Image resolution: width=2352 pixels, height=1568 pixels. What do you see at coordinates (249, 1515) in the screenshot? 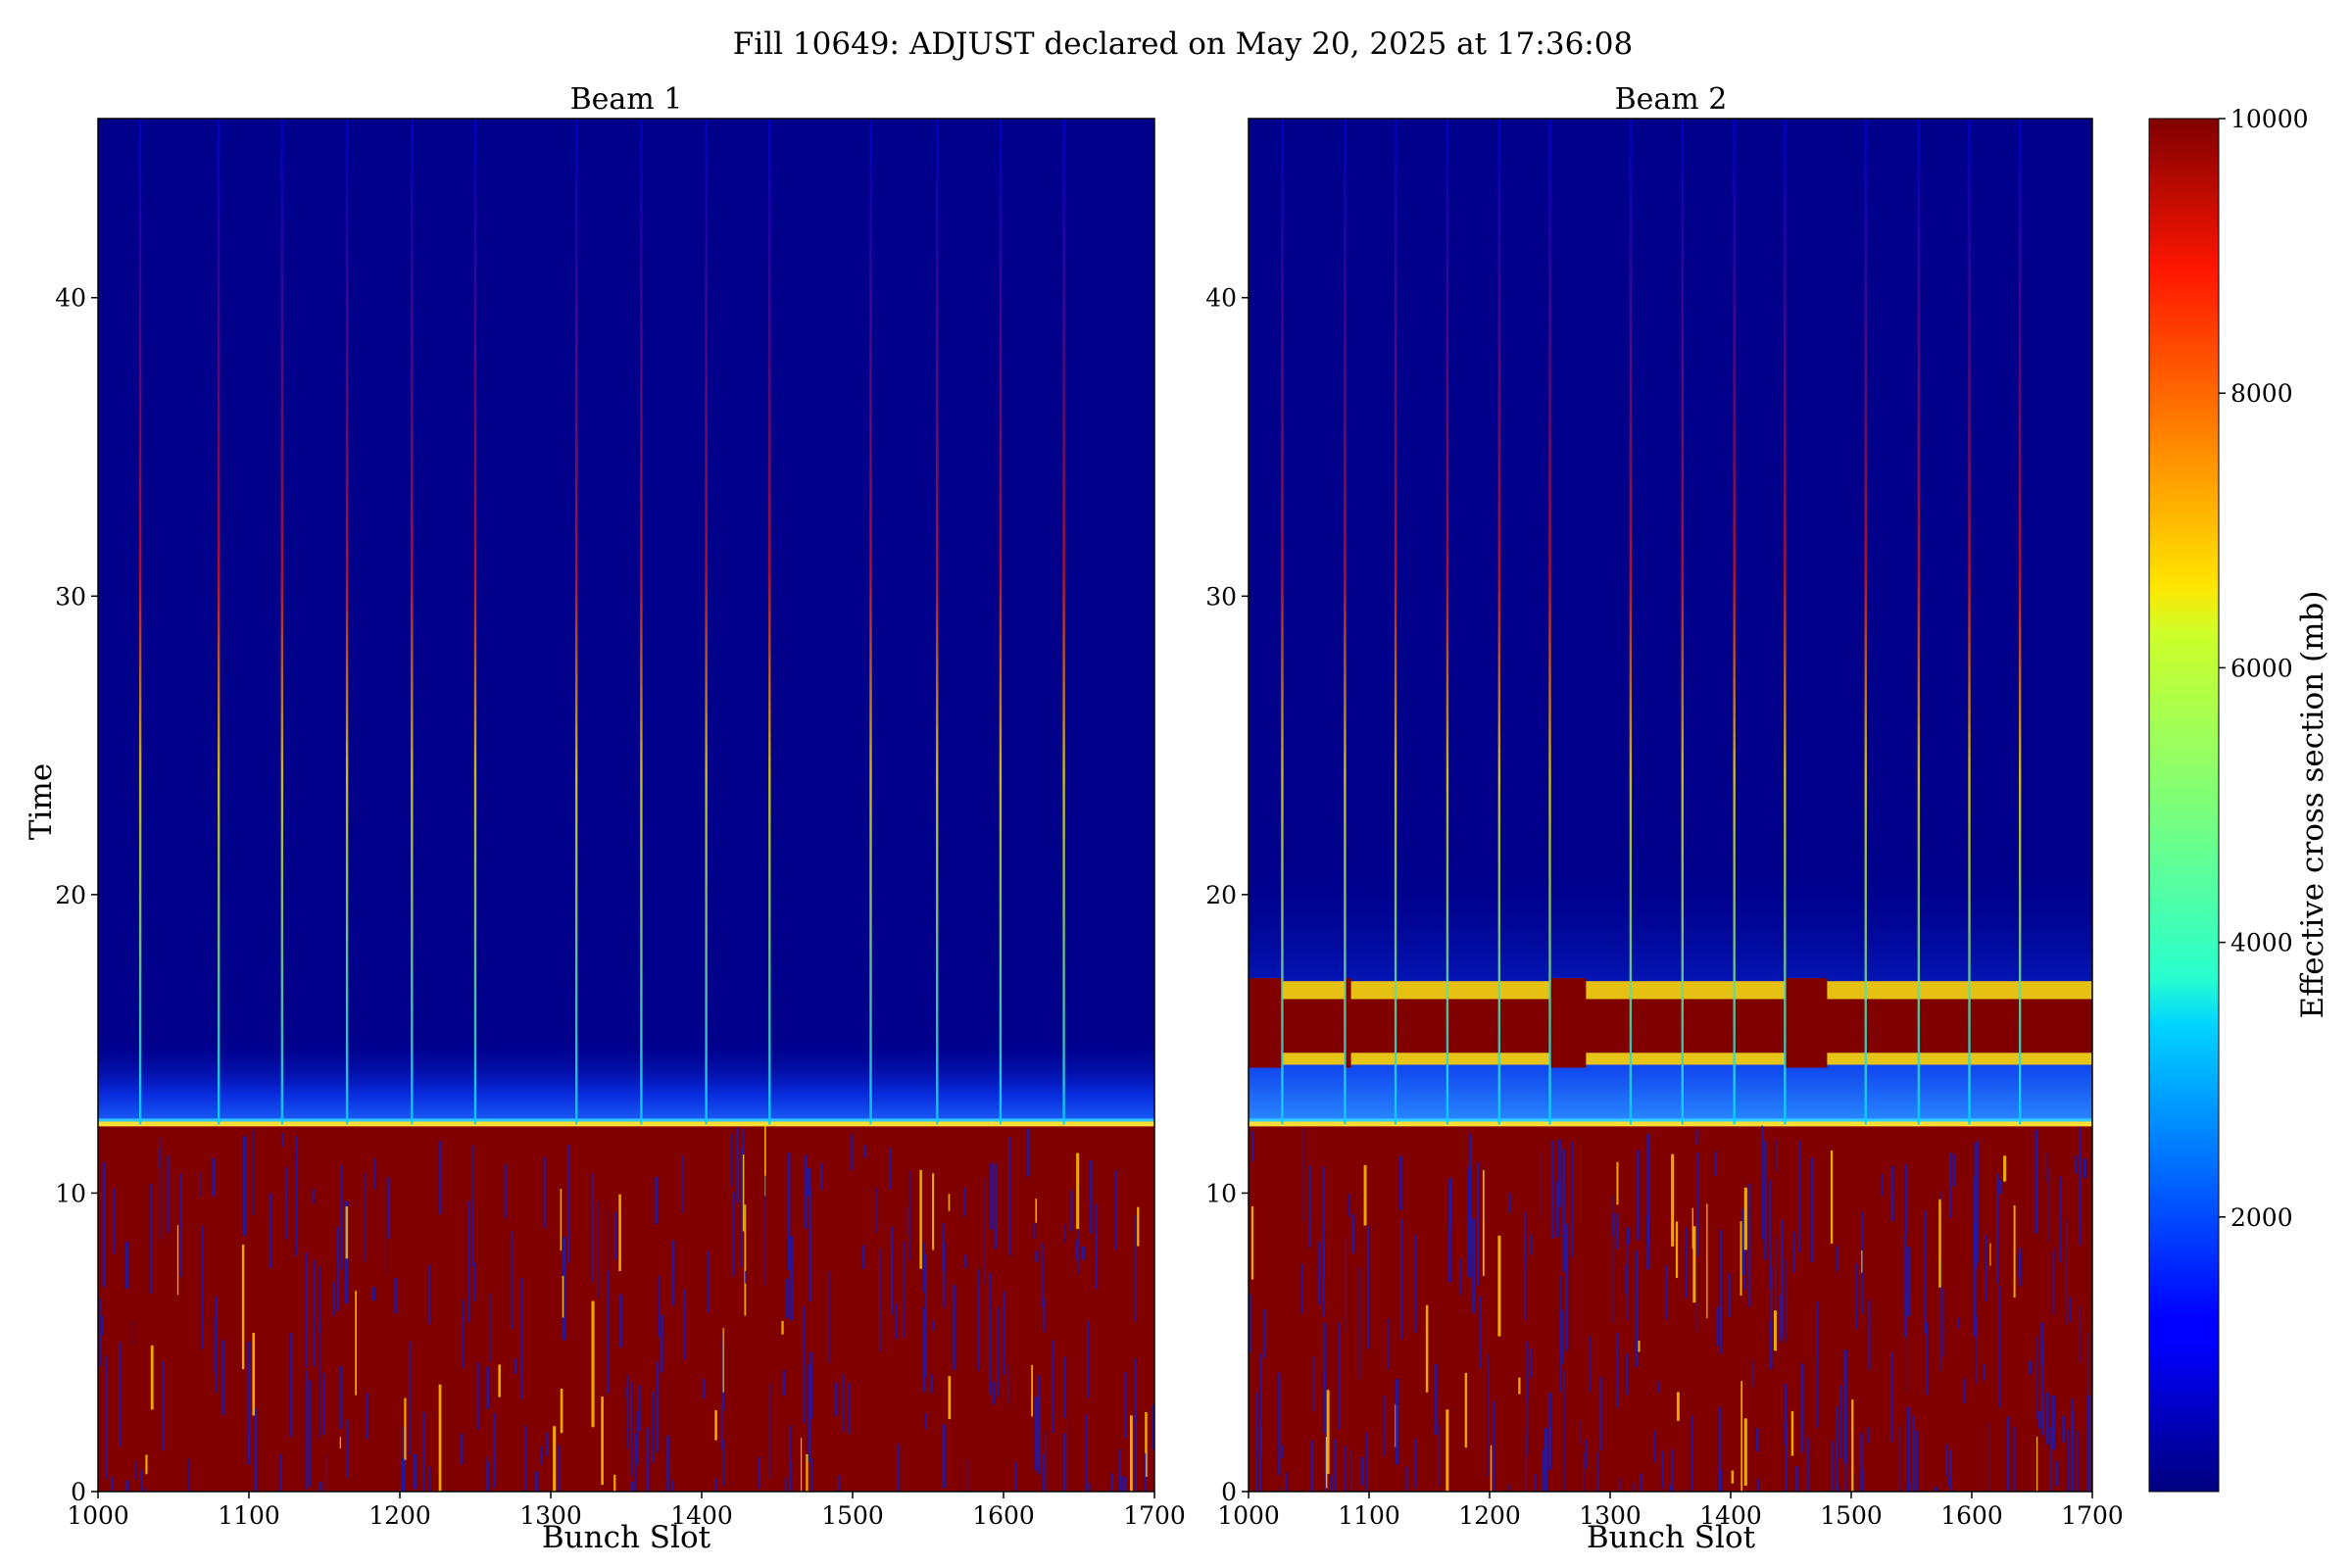
I see `x-tick-label: 1100` at bounding box center [249, 1515].